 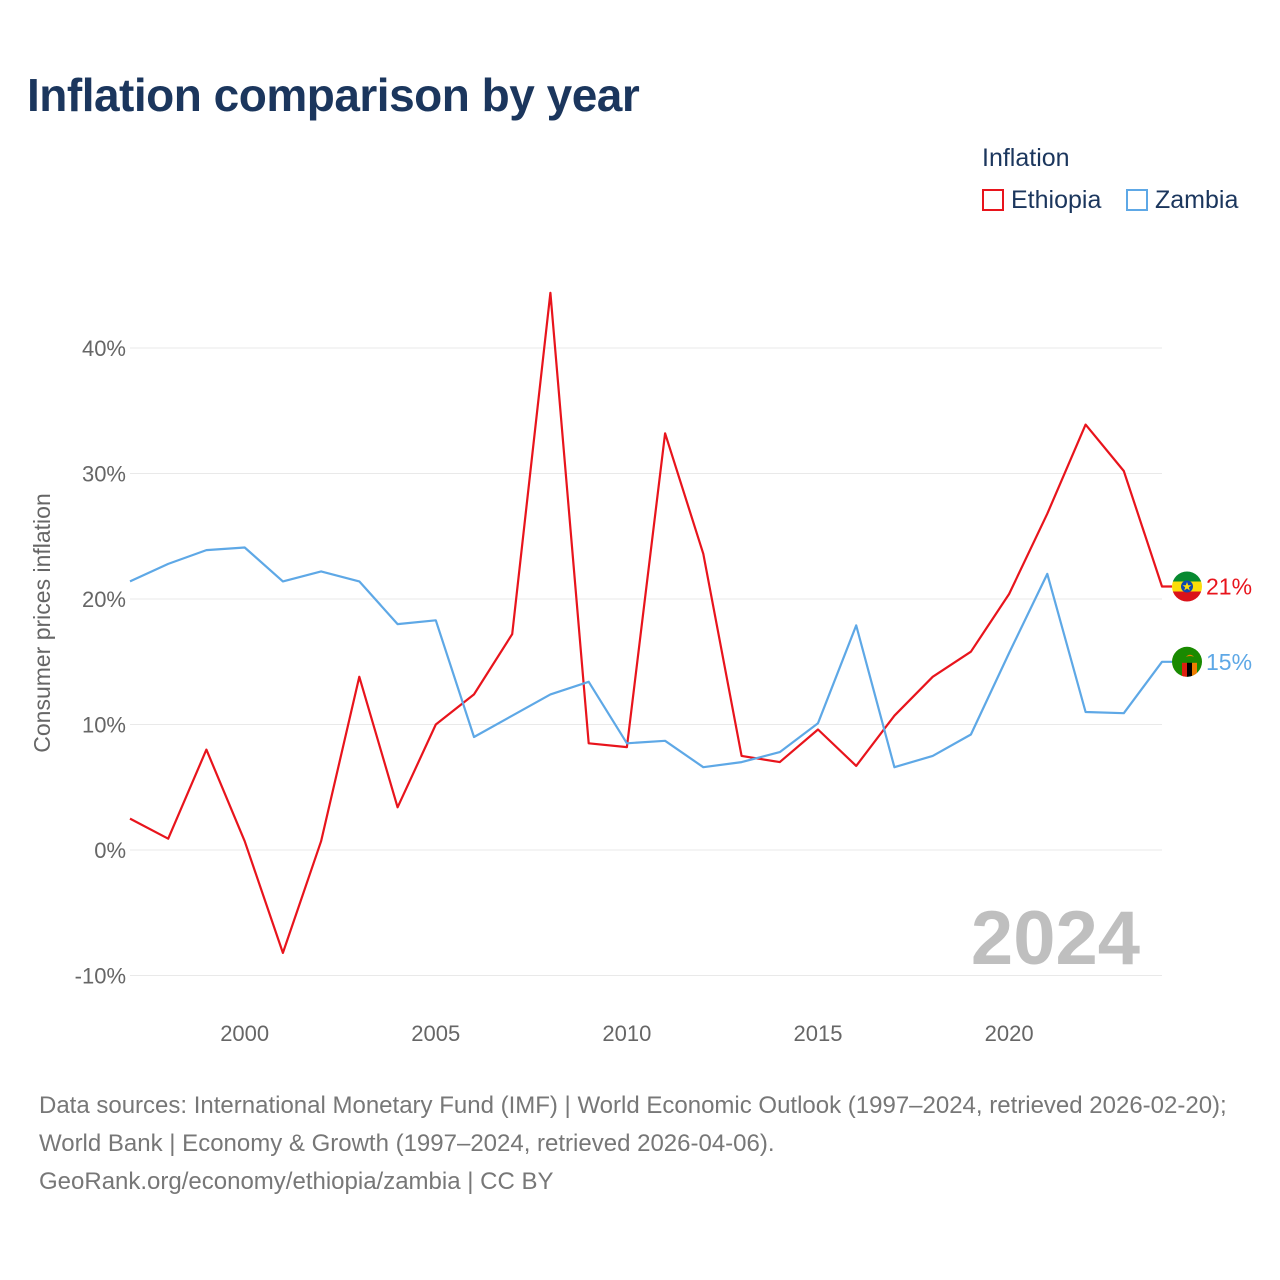 What do you see at coordinates (1055, 938) in the screenshot?
I see `year-watermark: 2024` at bounding box center [1055, 938].